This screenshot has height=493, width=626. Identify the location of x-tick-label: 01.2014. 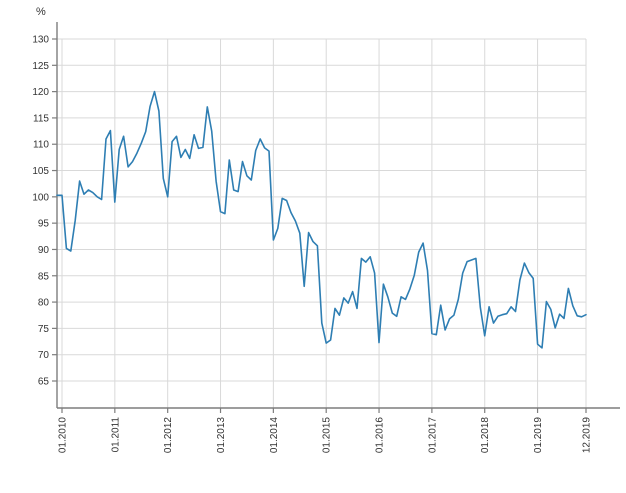
(274, 435).